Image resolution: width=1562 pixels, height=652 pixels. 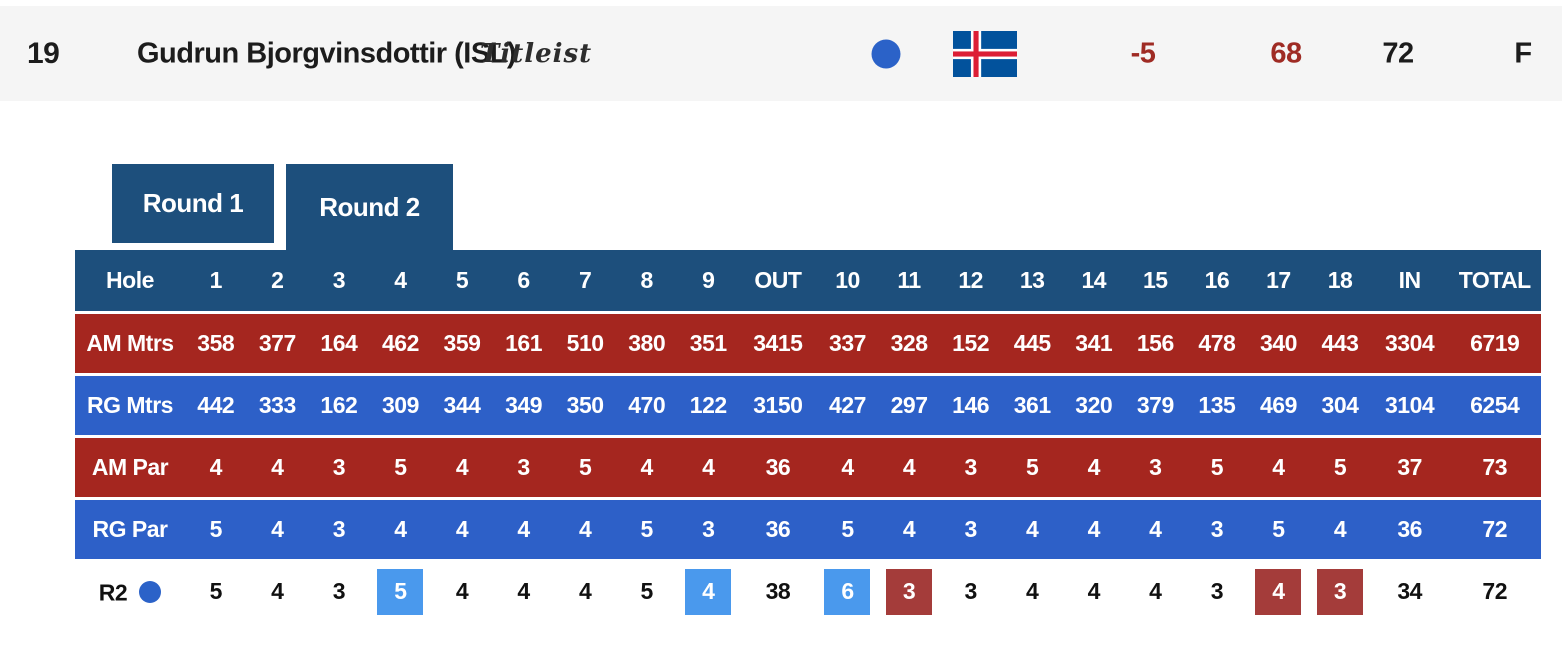 What do you see at coordinates (909, 279) in the screenshot?
I see `hole-number-header: 11` at bounding box center [909, 279].